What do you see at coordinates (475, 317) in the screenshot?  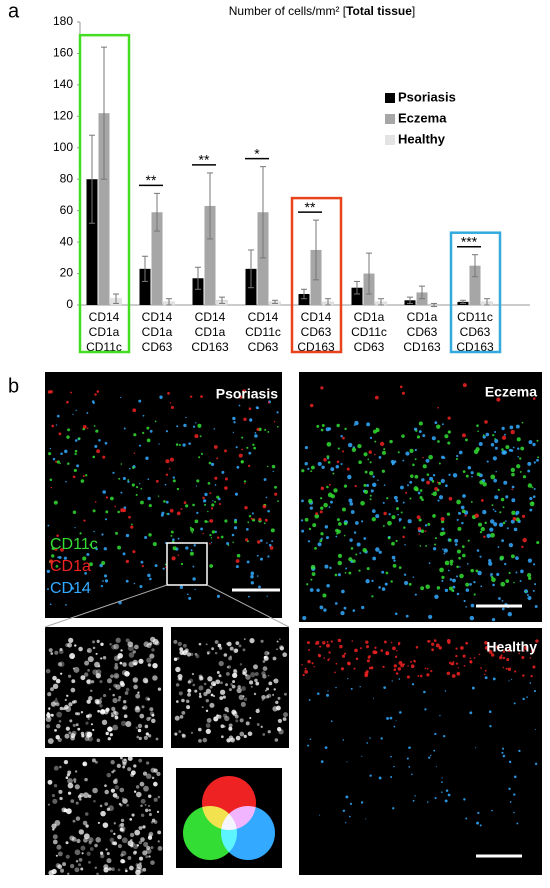 I see `x-tick-label: CD11c` at bounding box center [475, 317].